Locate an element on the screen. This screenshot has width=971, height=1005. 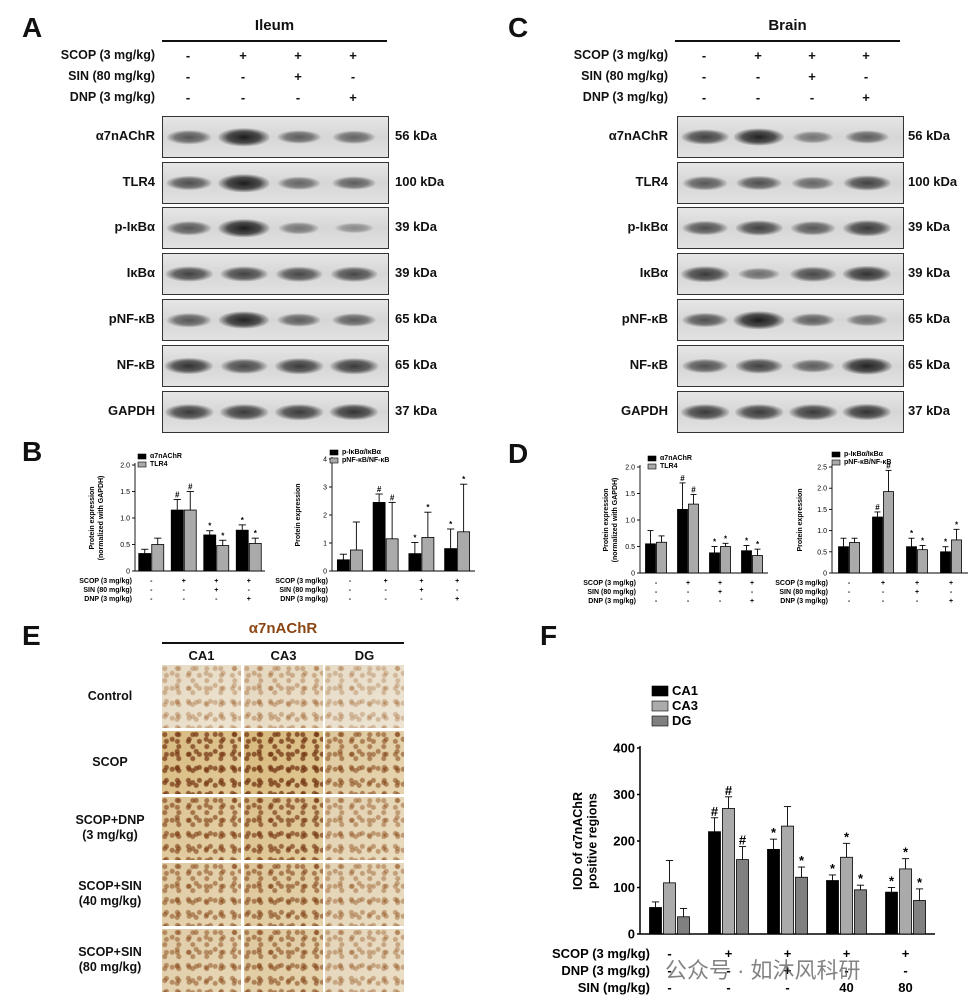
protein-label: α7nAChR is located at coordinates (125, 135).